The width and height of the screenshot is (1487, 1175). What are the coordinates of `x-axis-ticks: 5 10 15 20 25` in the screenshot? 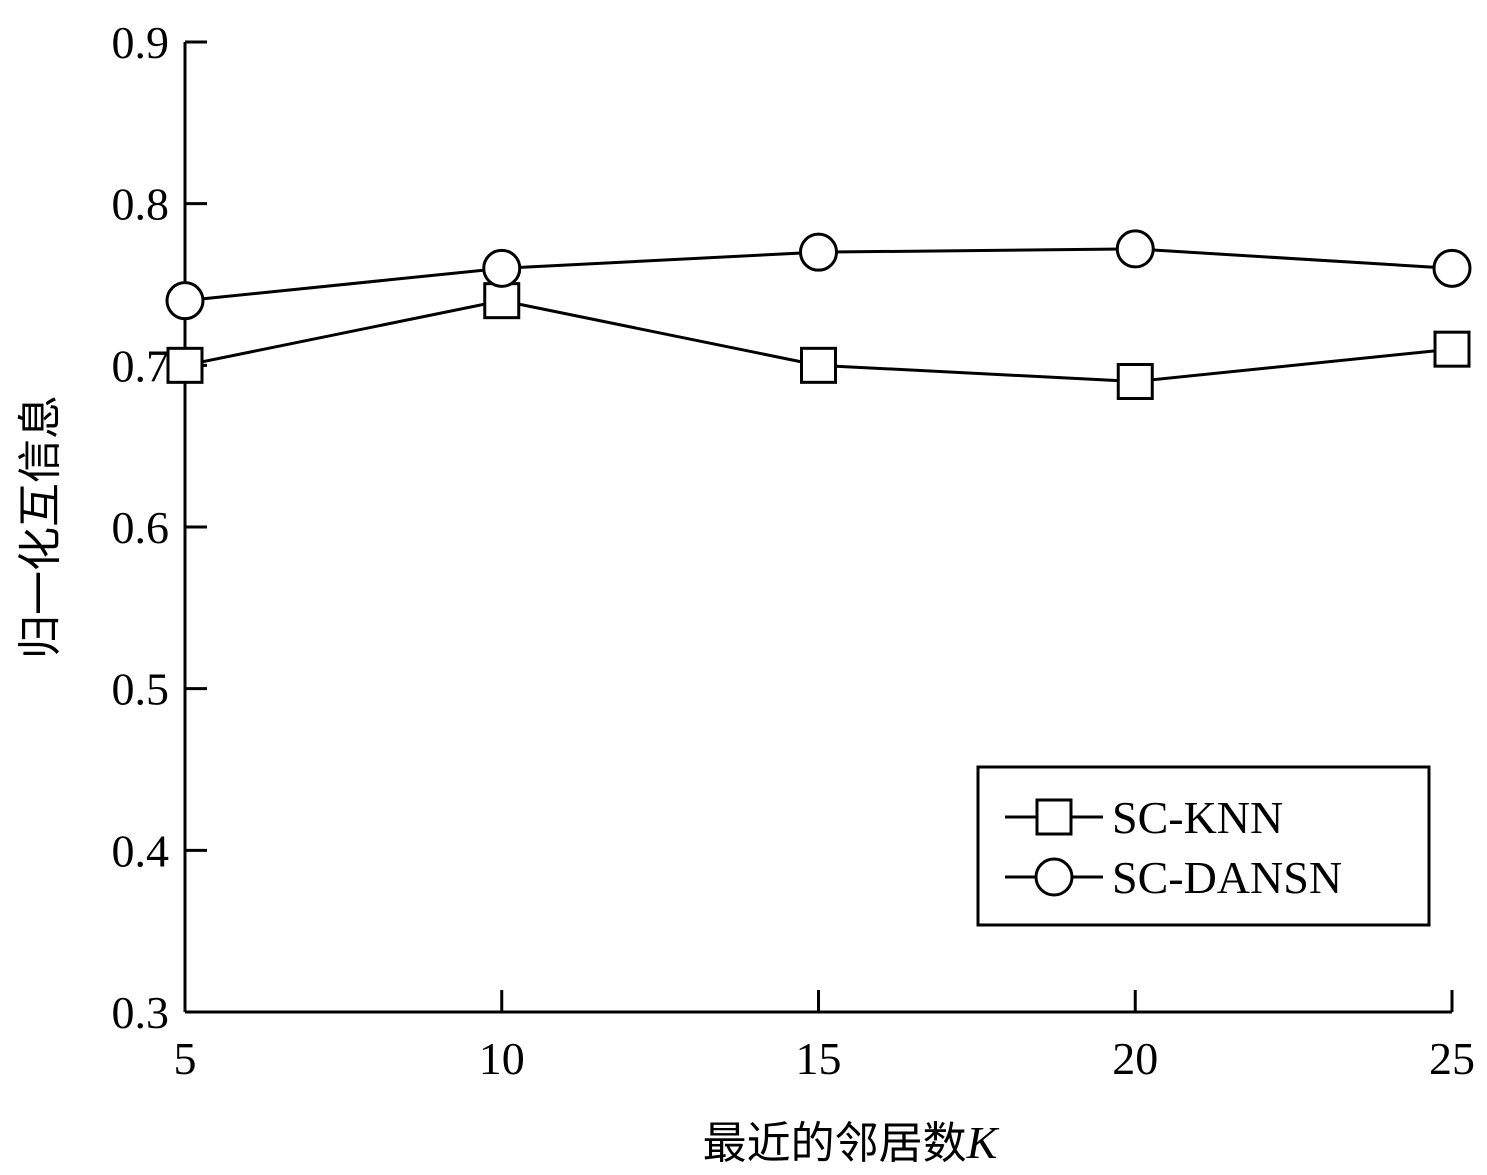 It's located at (824, 1037).